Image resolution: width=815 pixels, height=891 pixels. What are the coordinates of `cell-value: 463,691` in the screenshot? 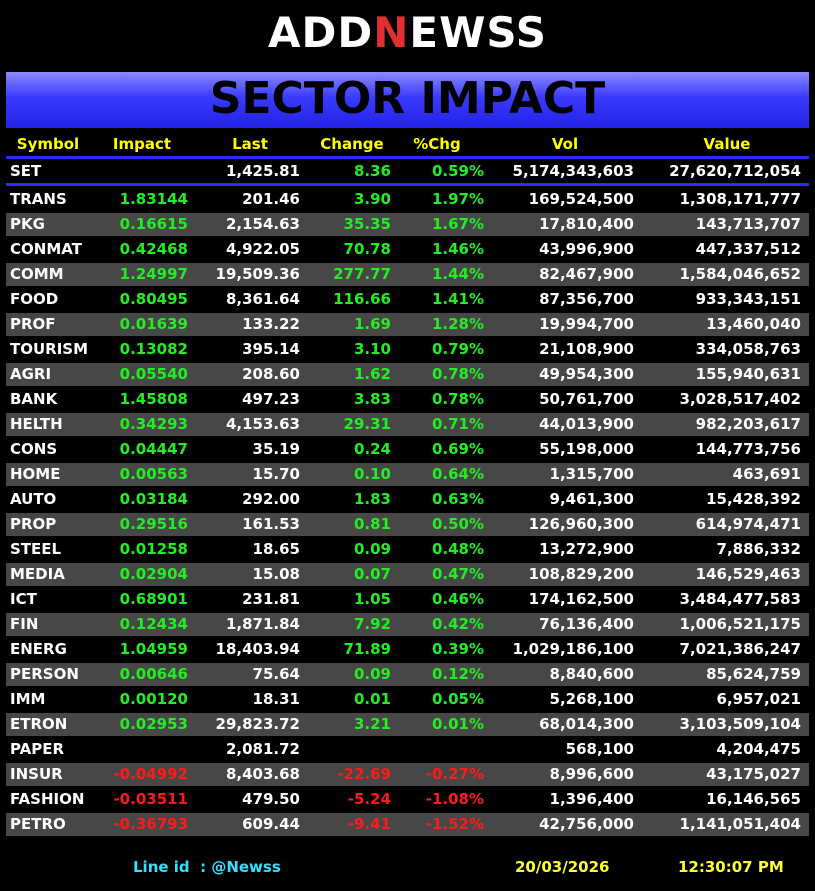 It's located at (766, 474).